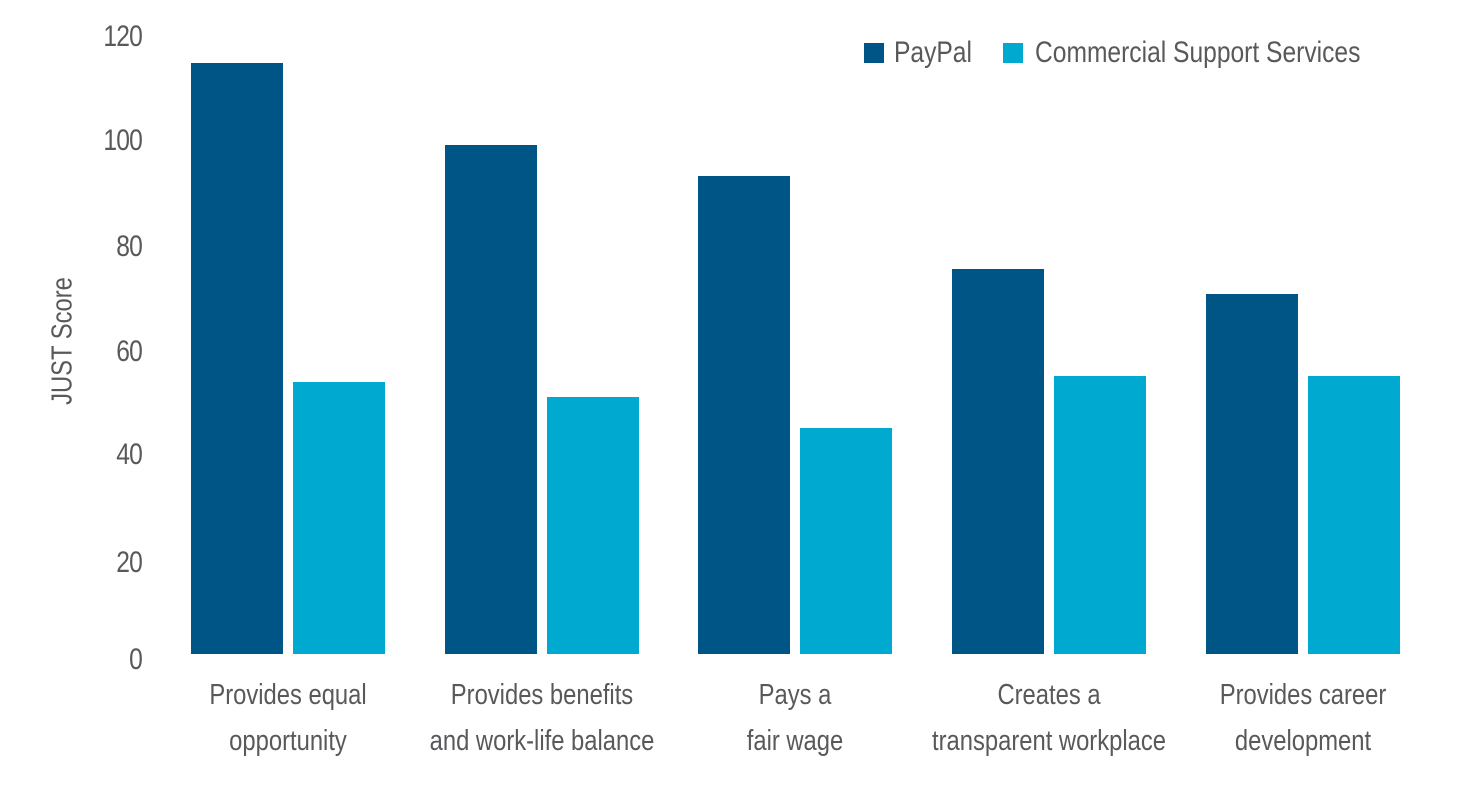  I want to click on legend-swatch-commercial-support, so click(1013, 53).